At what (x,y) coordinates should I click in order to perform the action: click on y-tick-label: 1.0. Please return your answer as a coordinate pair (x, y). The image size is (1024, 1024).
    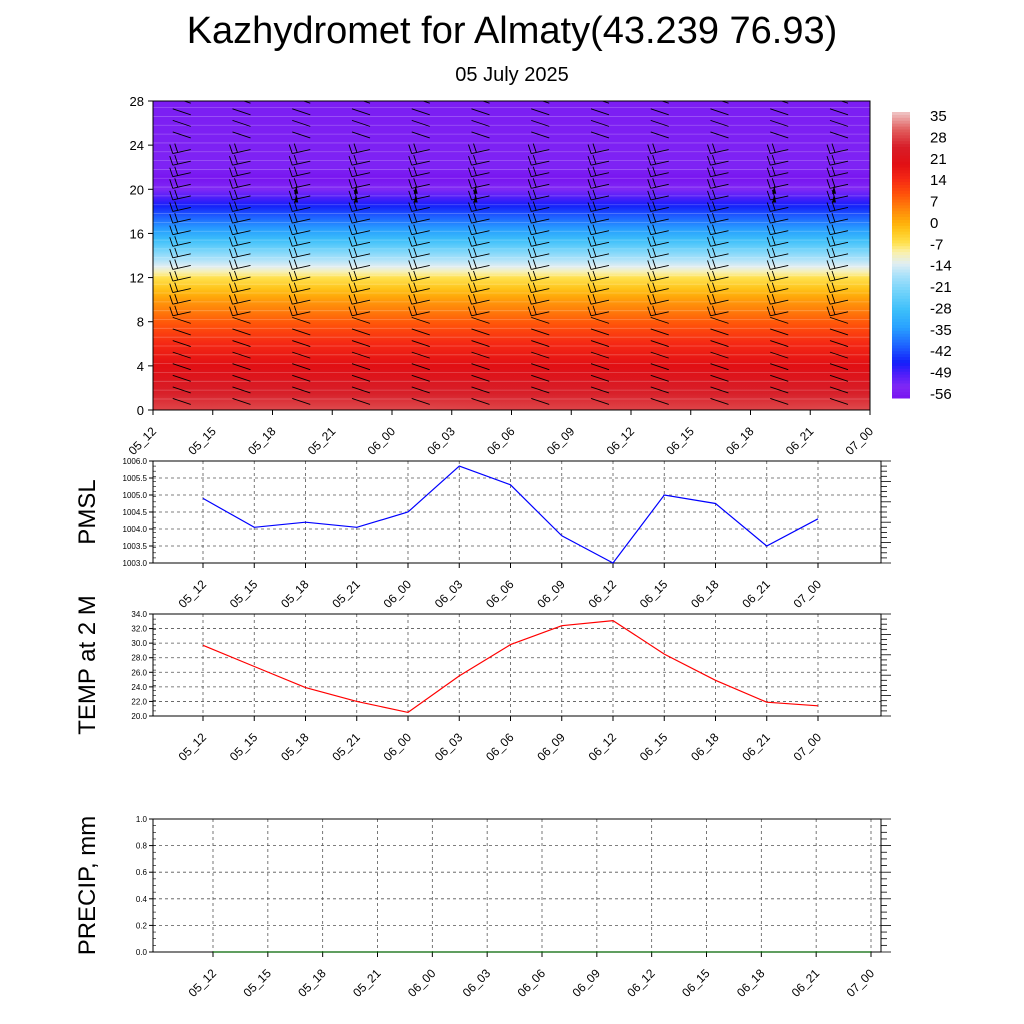
    Looking at the image, I should click on (142, 819).